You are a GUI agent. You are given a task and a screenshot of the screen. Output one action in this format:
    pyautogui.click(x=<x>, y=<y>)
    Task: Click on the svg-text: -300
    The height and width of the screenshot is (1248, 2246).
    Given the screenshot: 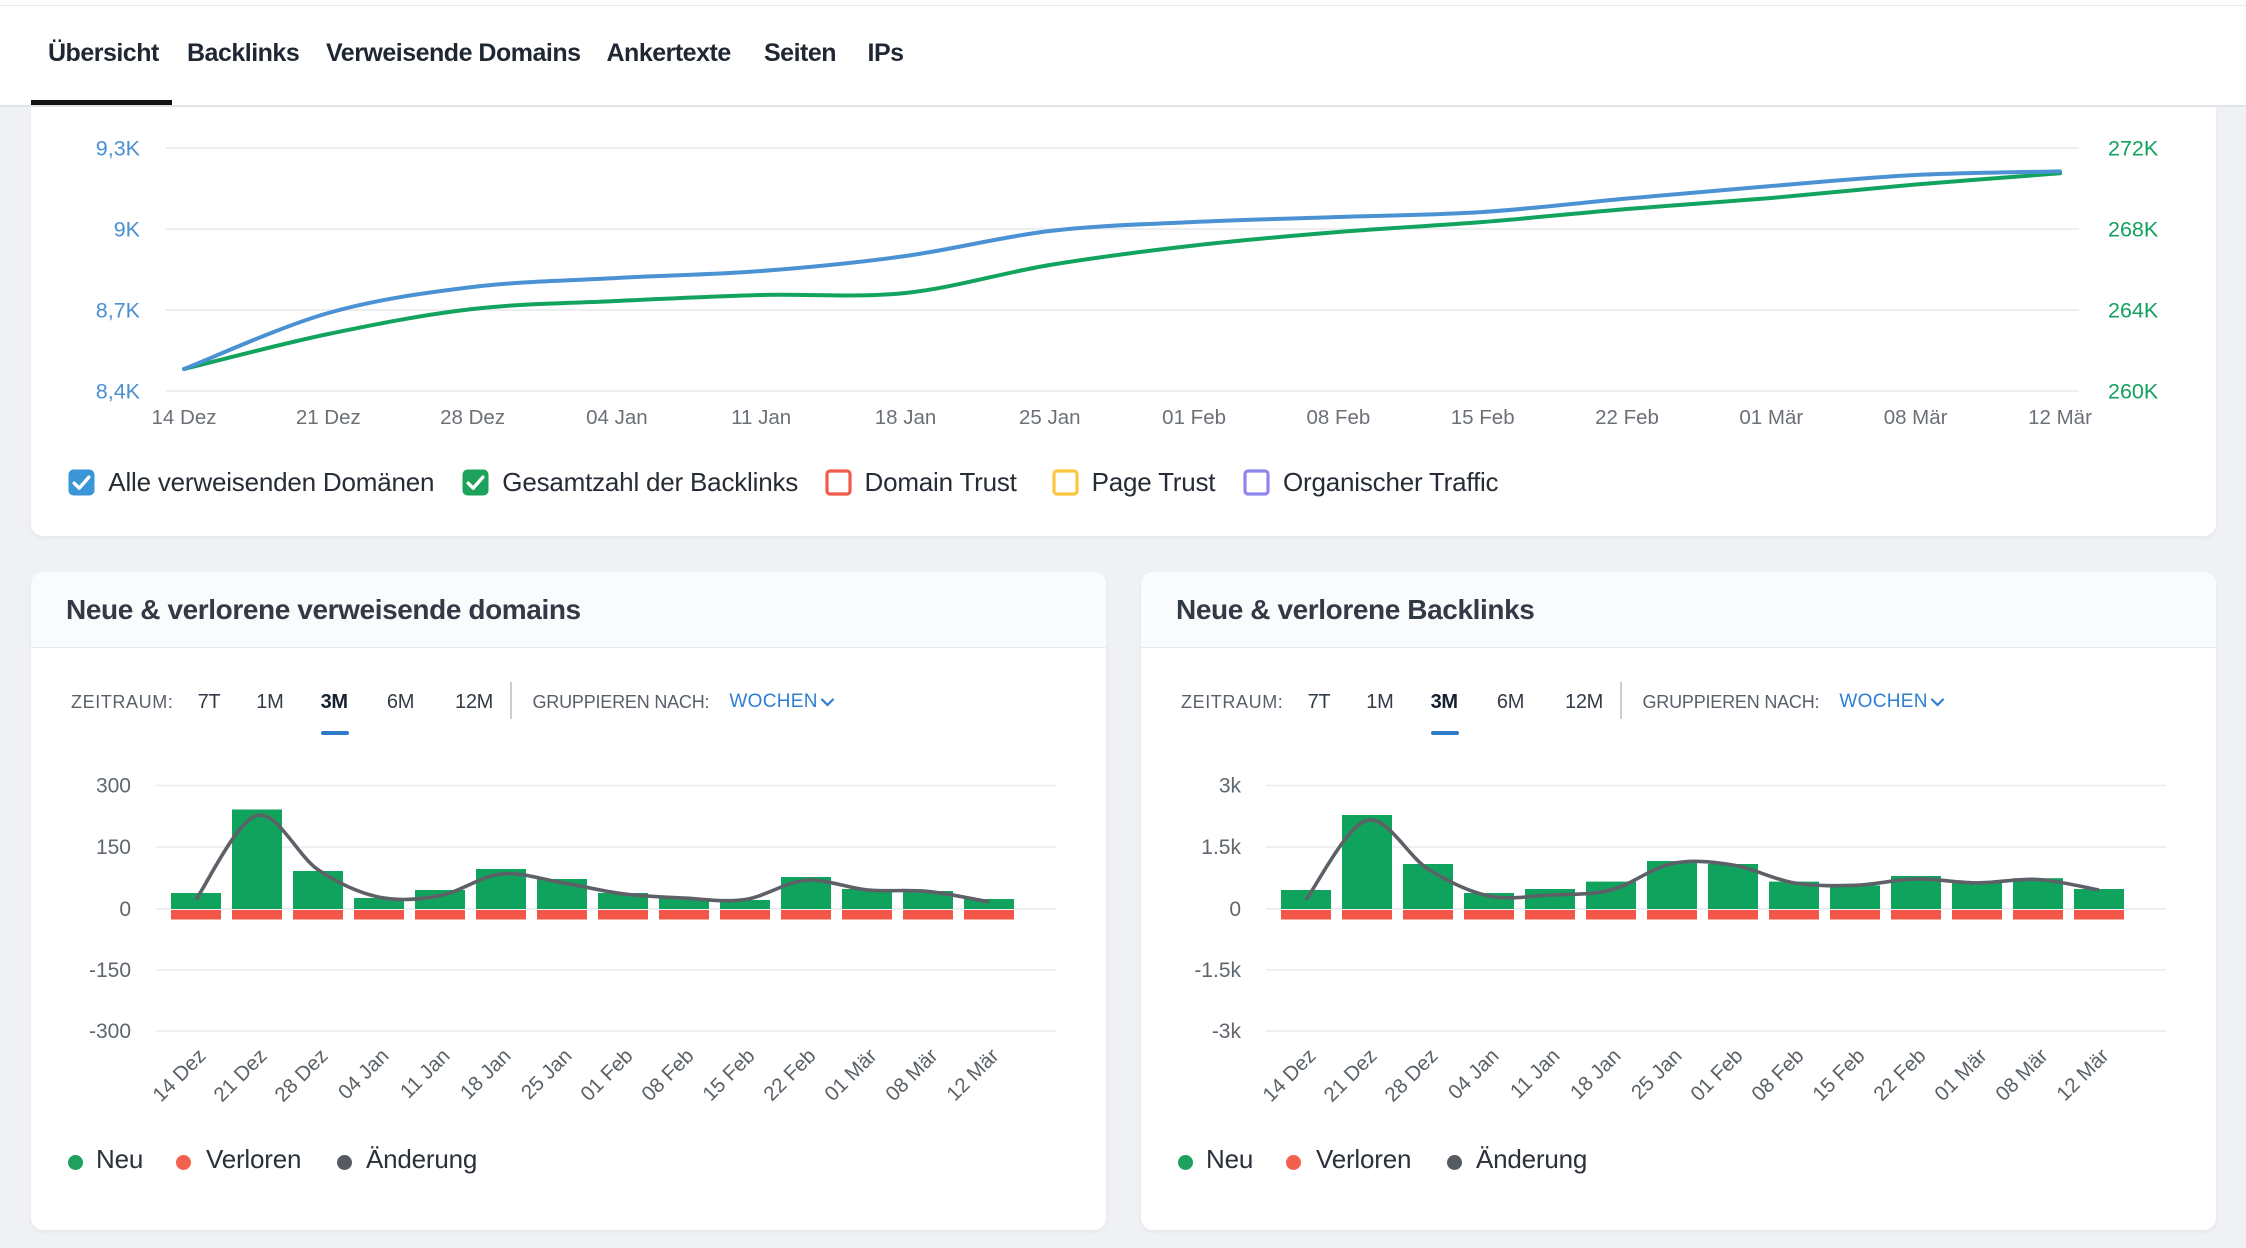 What is the action you would take?
    pyautogui.click(x=110, y=1031)
    